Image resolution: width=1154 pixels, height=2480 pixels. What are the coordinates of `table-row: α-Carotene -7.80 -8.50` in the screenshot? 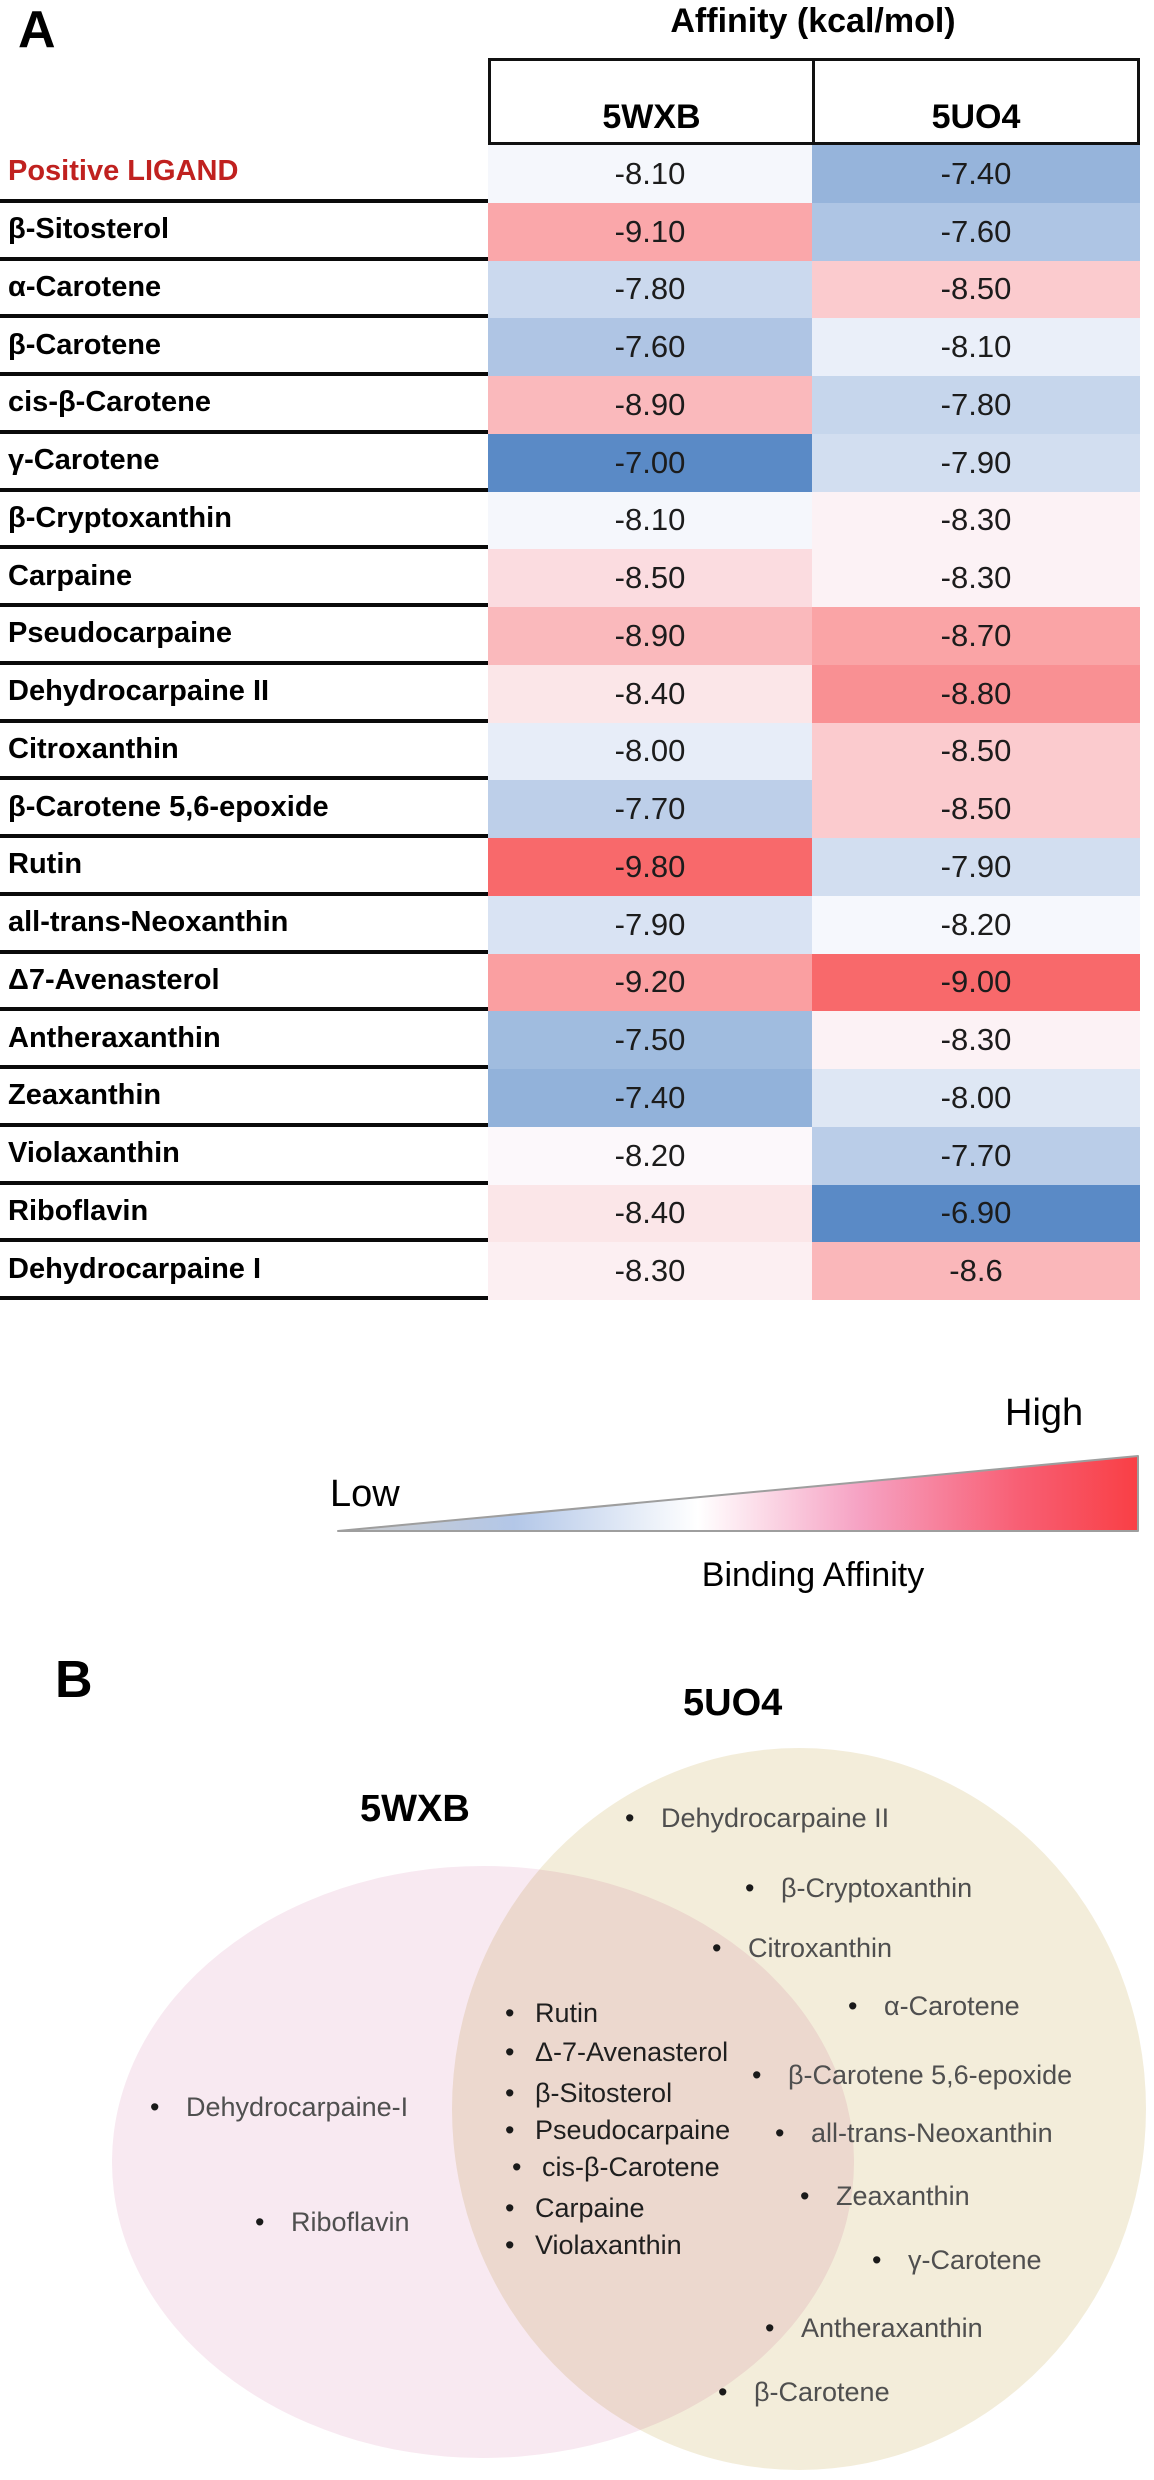 It's located at (570, 289).